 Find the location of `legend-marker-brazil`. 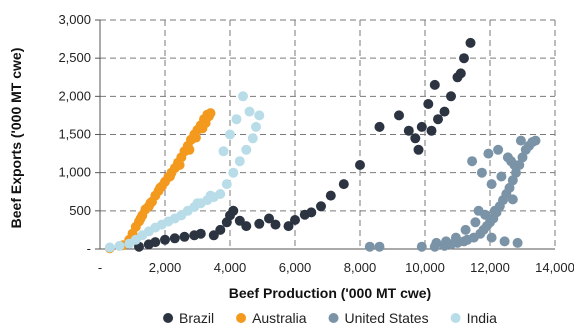

legend-marker-brazil is located at coordinates (168, 318).